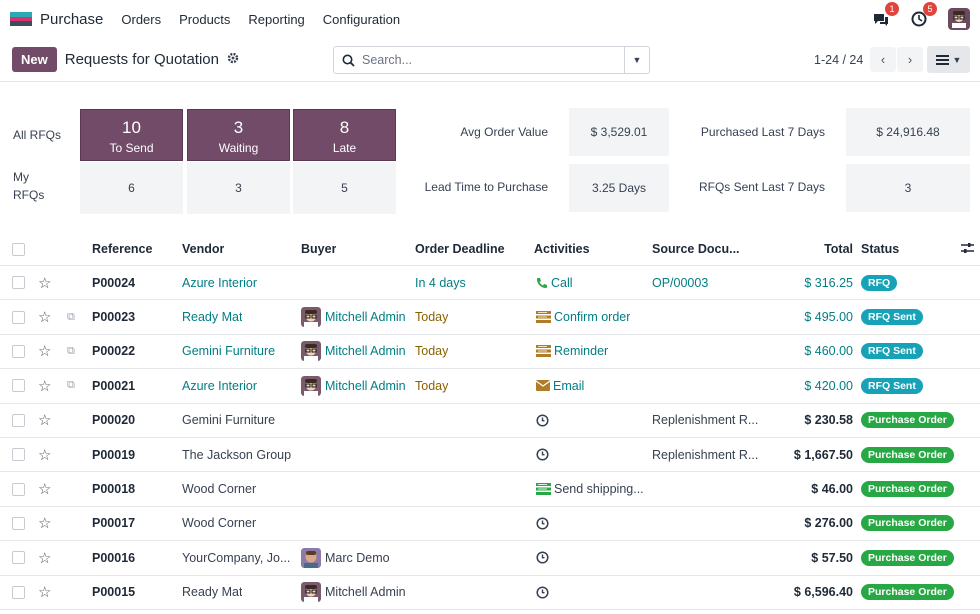 This screenshot has height=614, width=980. I want to click on row-activity: Call, so click(554, 283).